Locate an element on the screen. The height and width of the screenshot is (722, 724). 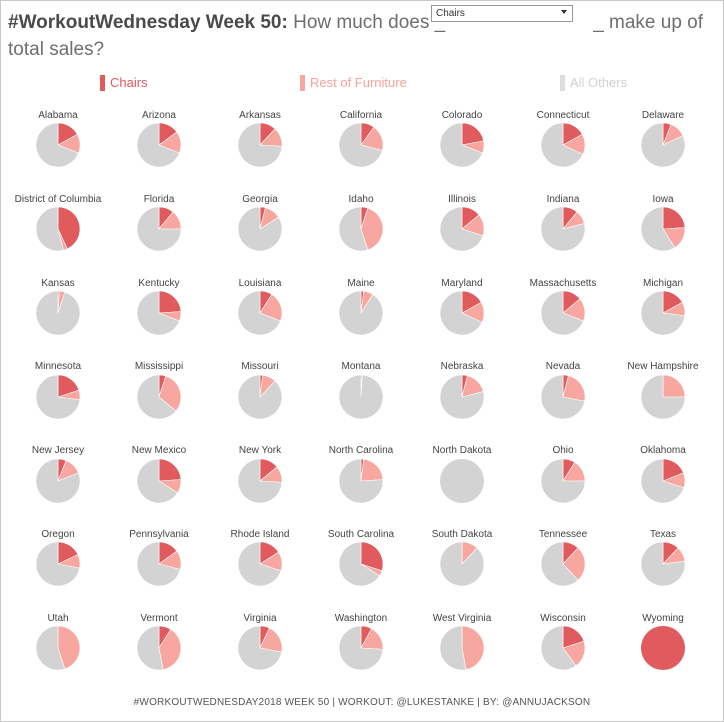
pie-oregon is located at coordinates (58, 564).